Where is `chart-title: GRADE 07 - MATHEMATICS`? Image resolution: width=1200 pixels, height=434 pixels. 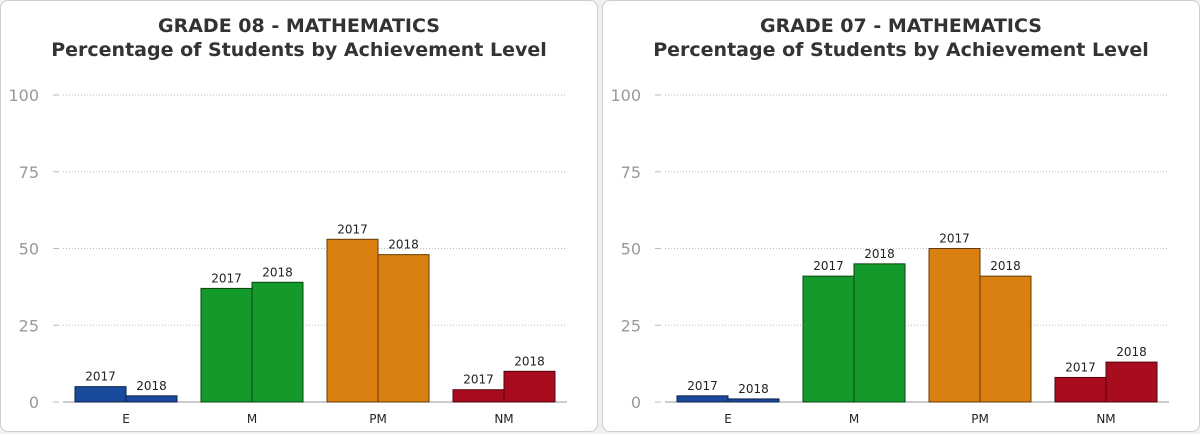
chart-title: GRADE 07 - MATHEMATICS is located at coordinates (901, 26).